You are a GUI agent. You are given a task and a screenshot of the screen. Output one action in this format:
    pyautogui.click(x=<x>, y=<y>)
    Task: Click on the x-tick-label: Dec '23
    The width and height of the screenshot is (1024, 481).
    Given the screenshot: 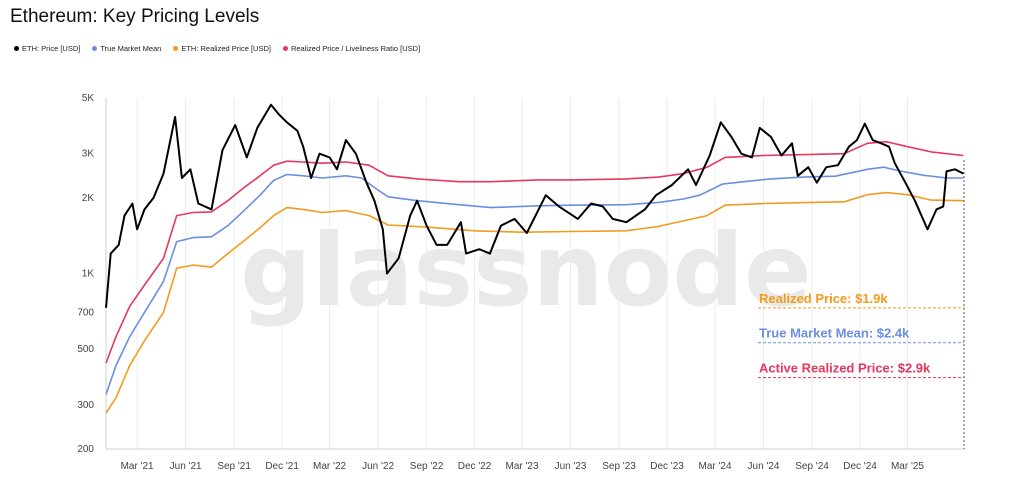 What is the action you would take?
    pyautogui.click(x=667, y=466)
    